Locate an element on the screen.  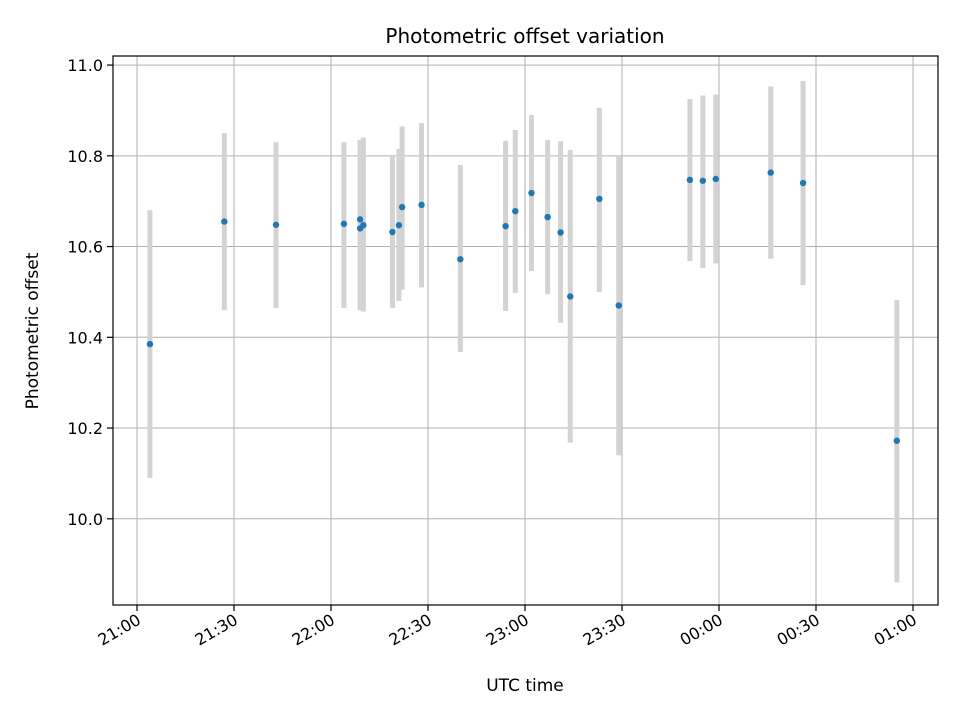
y-tick-label: 10.4 is located at coordinates (85, 337).